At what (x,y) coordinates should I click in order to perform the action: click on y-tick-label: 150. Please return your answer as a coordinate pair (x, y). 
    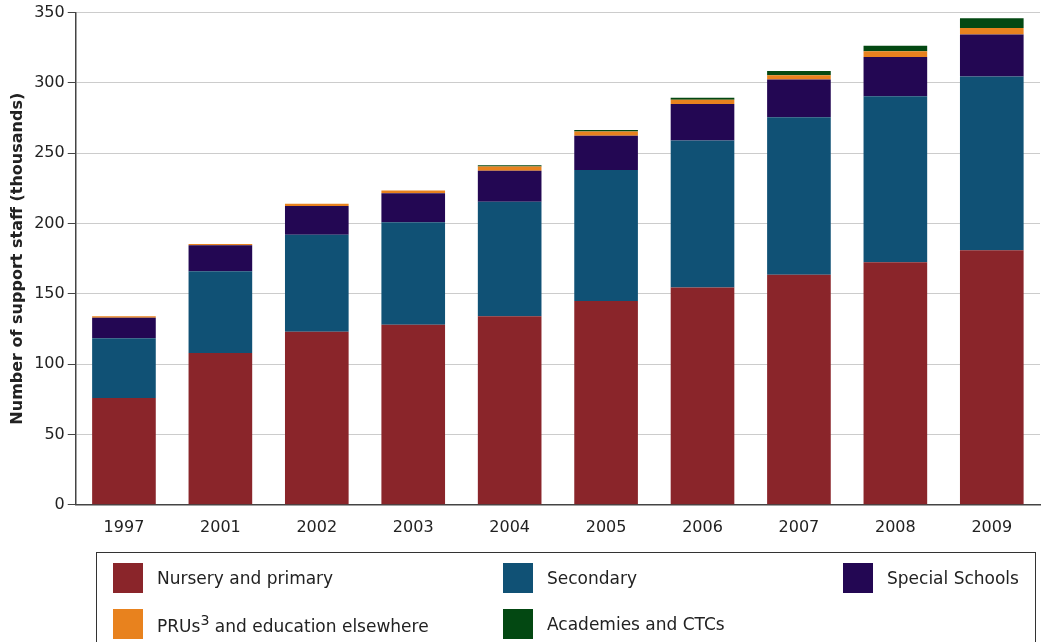
    Looking at the image, I should click on (49, 293).